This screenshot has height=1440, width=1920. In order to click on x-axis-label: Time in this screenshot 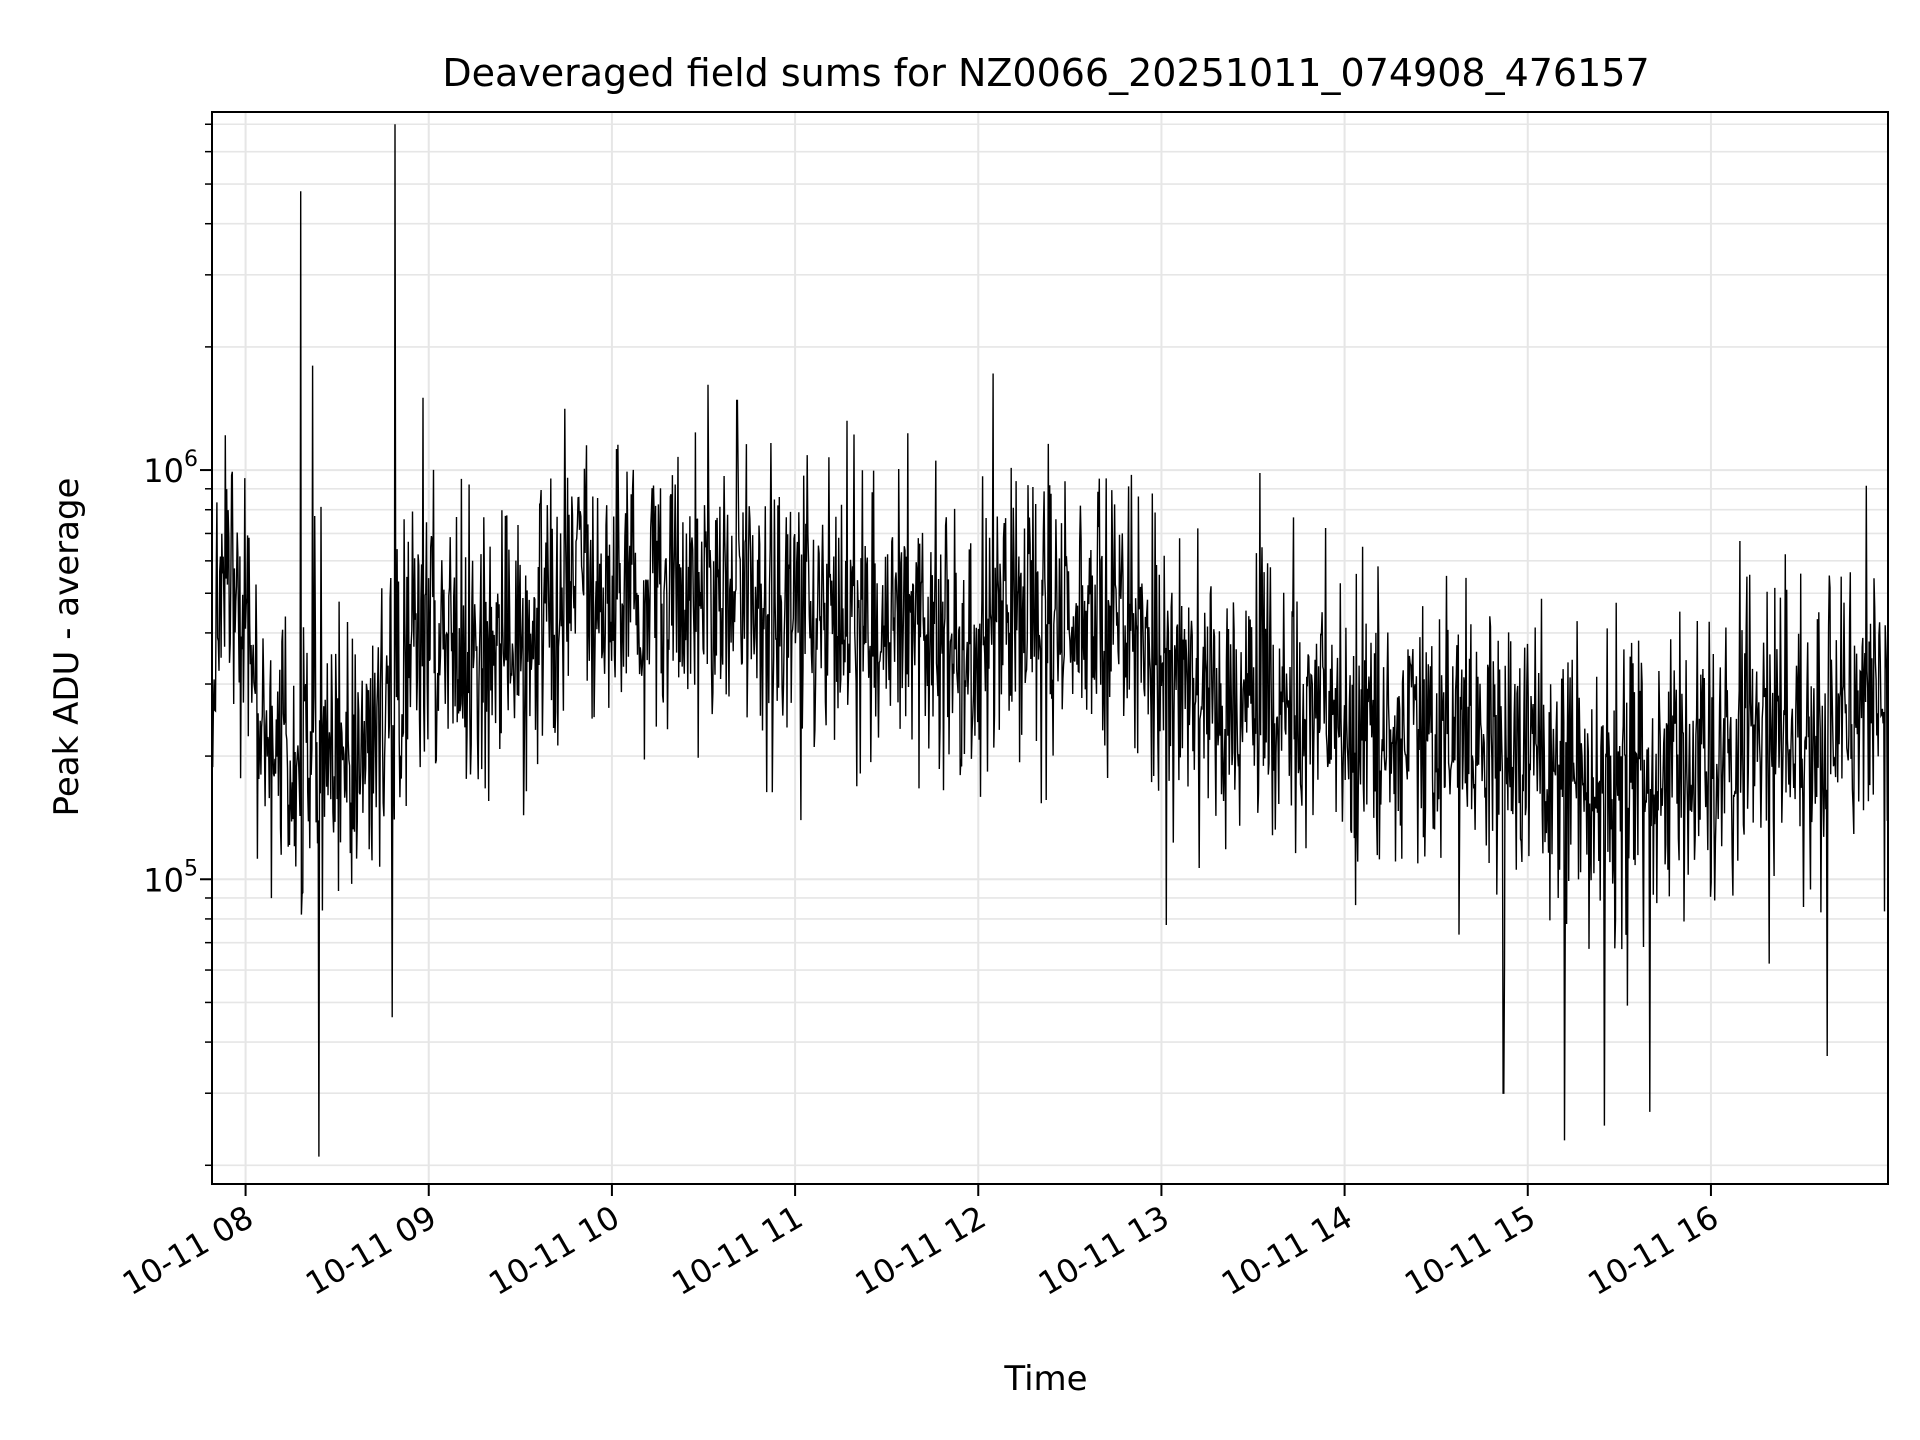, I will do `click(1045, 1379)`.